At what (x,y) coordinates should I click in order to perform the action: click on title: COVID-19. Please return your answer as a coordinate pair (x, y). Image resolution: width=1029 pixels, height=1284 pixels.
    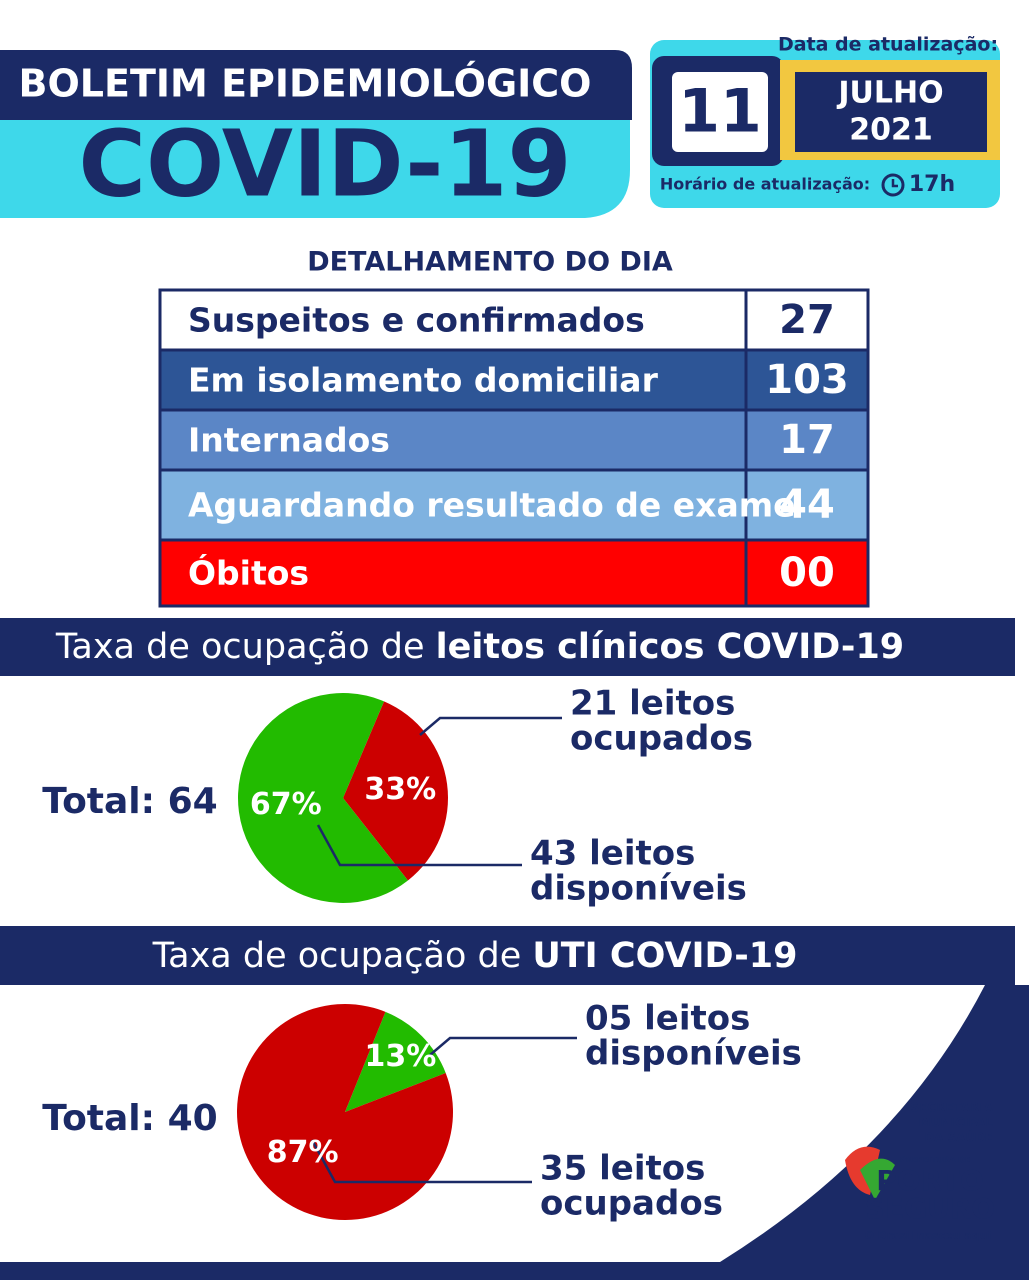
    Looking at the image, I should click on (325, 163).